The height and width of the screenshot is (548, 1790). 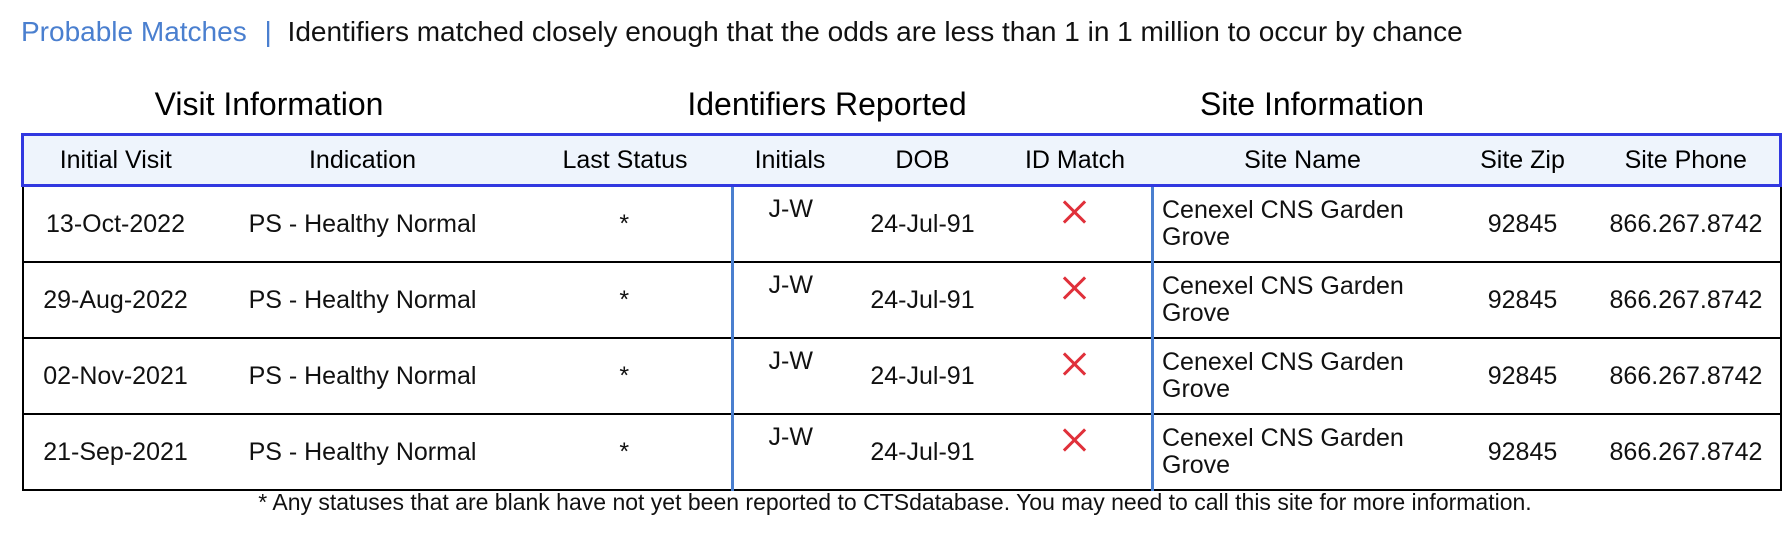 What do you see at coordinates (269, 104) in the screenshot?
I see `group-visit-information: Visit Information` at bounding box center [269, 104].